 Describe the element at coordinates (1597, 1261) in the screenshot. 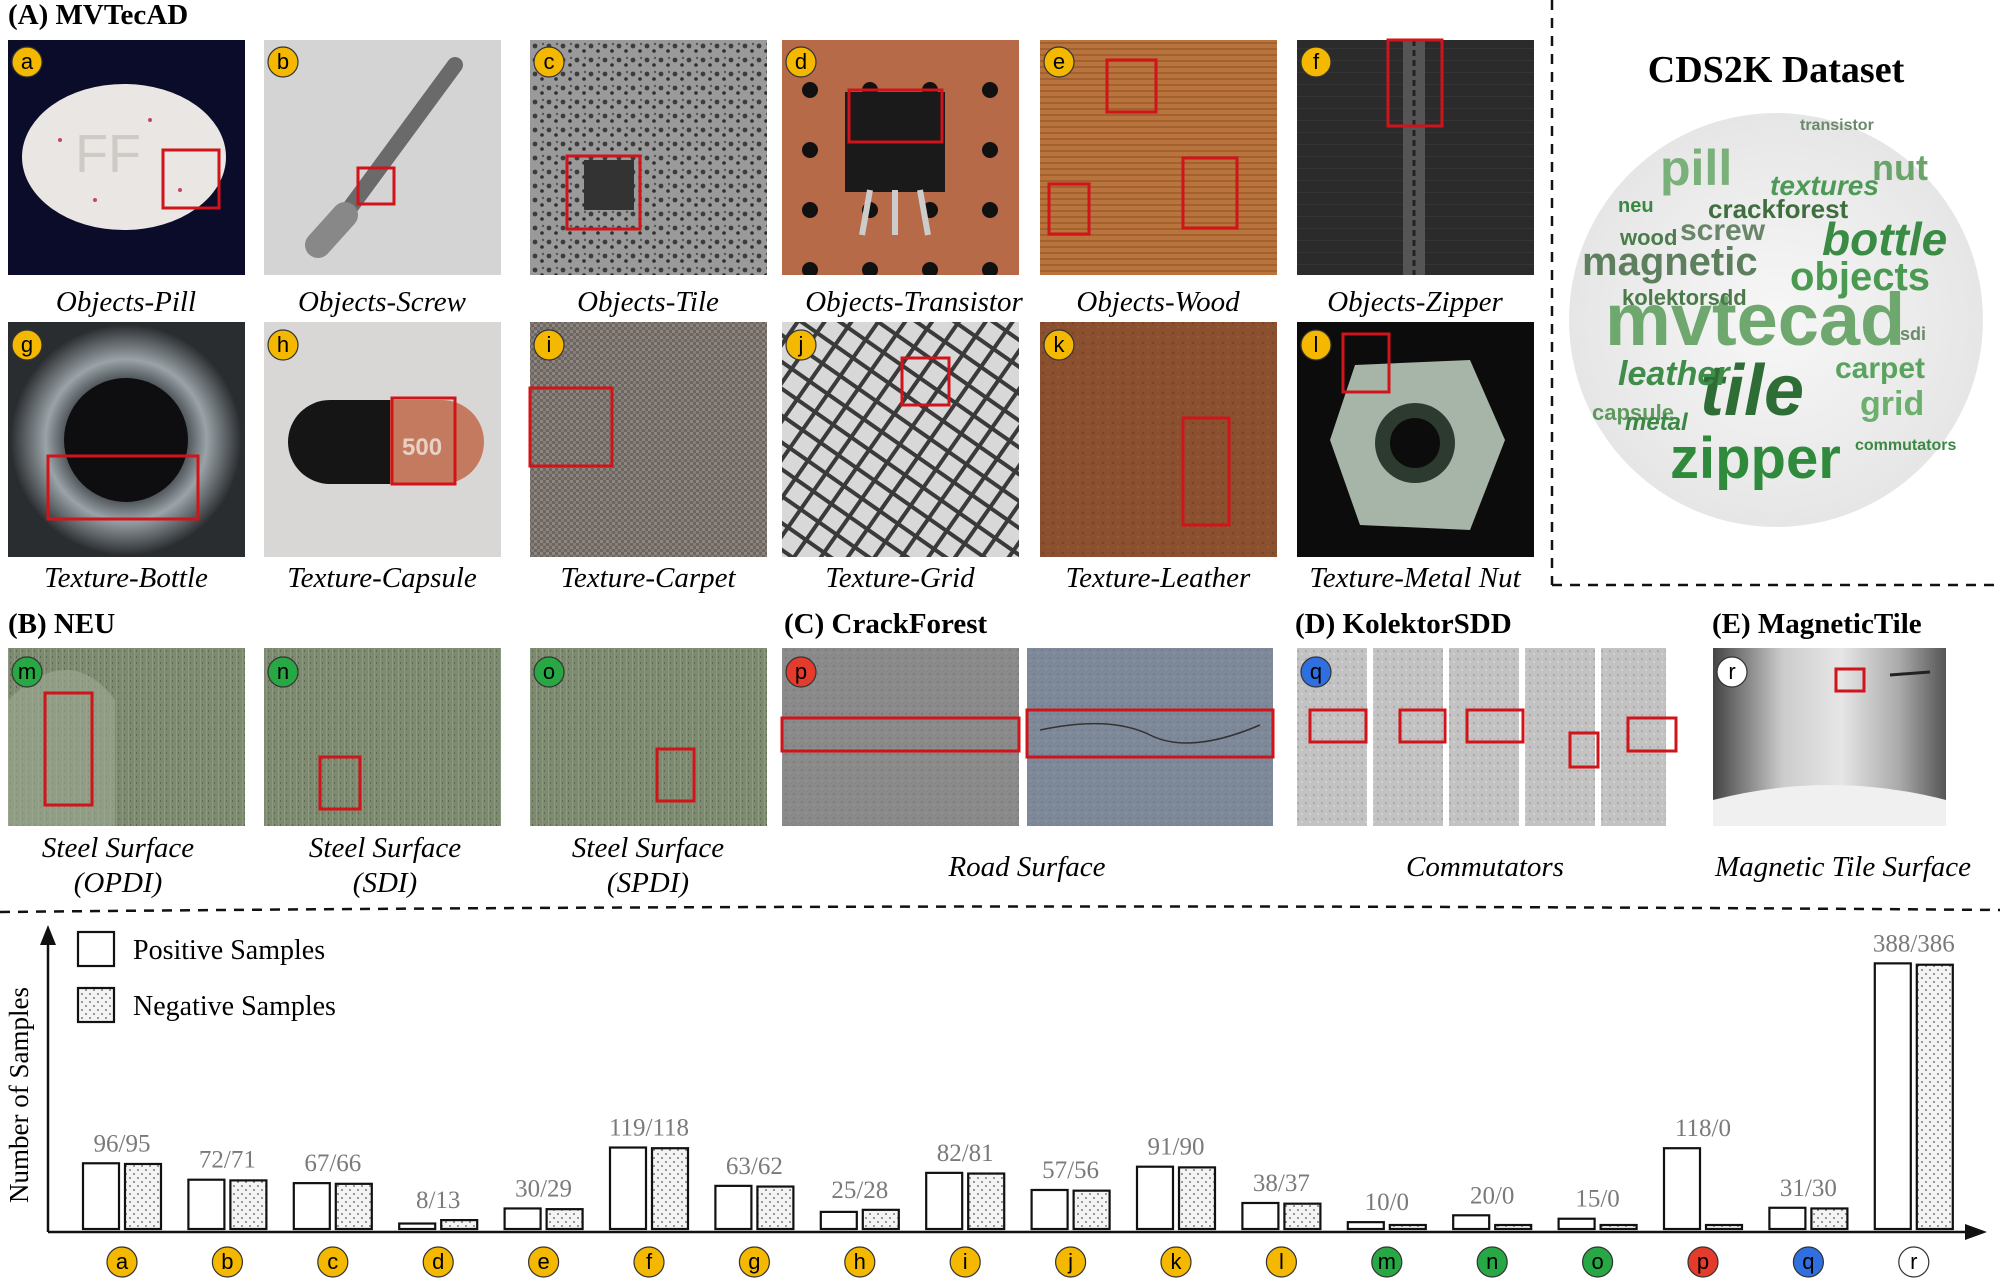

I see `category-label-o: o` at that location.